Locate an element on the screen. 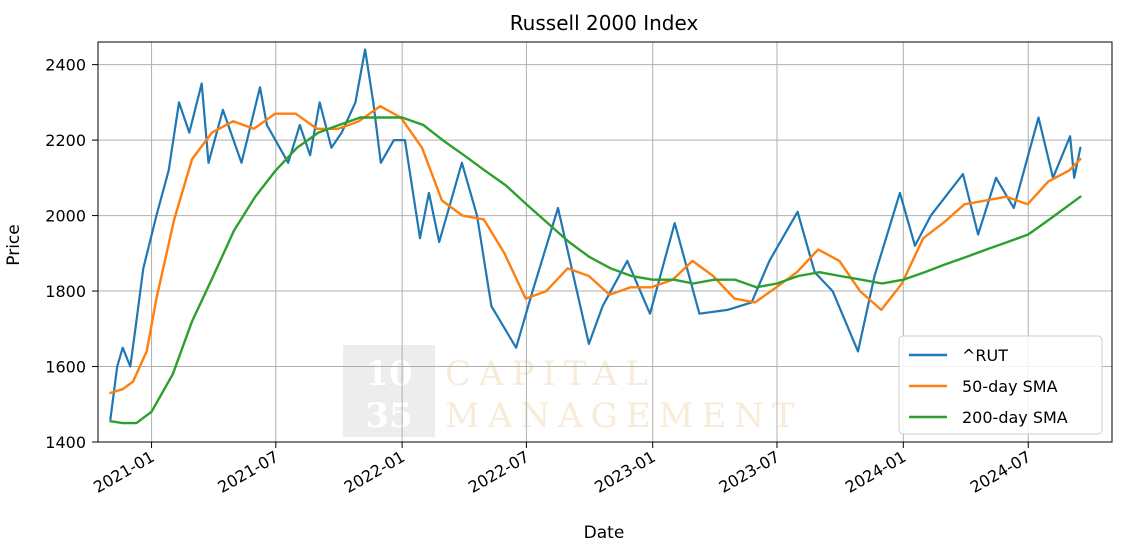  x-tick-label: 2021-01 is located at coordinates (123, 472).